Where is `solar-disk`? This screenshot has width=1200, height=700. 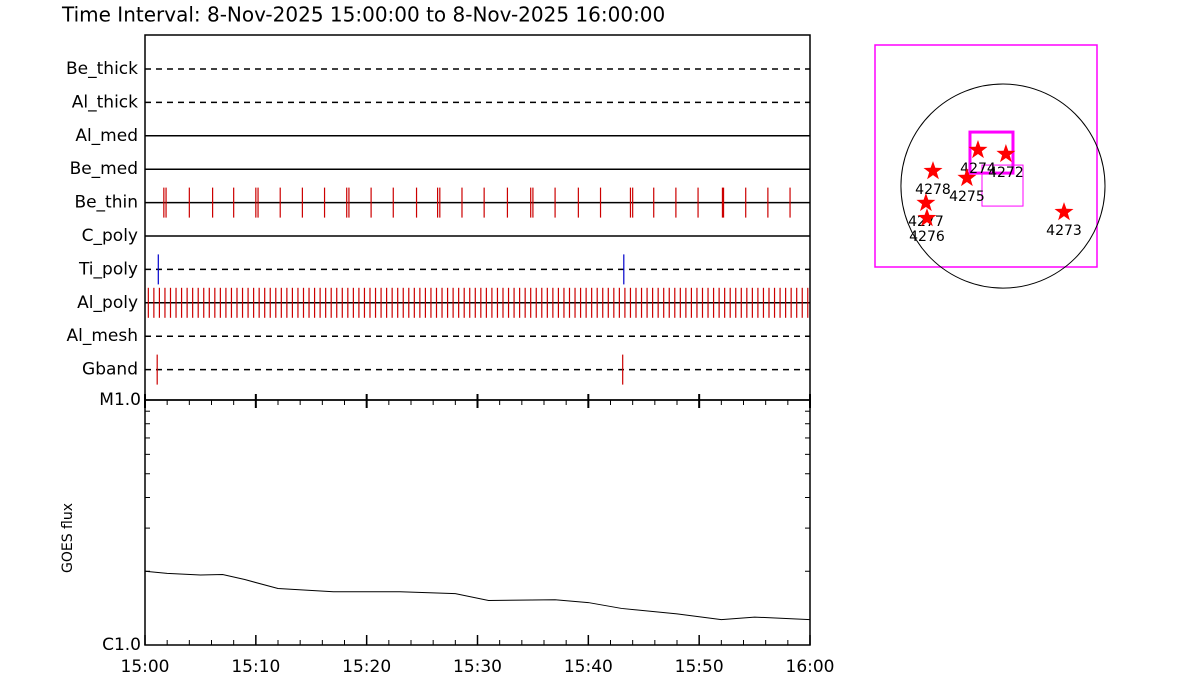
solar-disk is located at coordinates (1003, 186).